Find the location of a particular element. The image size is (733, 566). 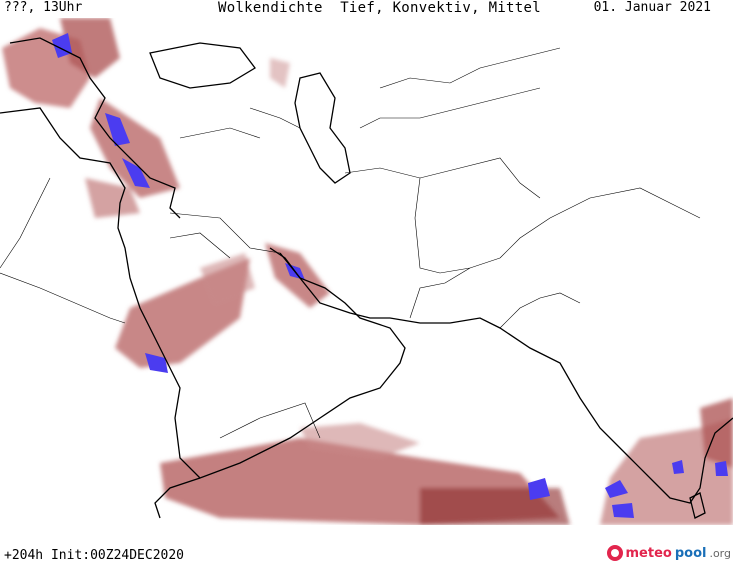

brand-pool: pool is located at coordinates (690, 553).